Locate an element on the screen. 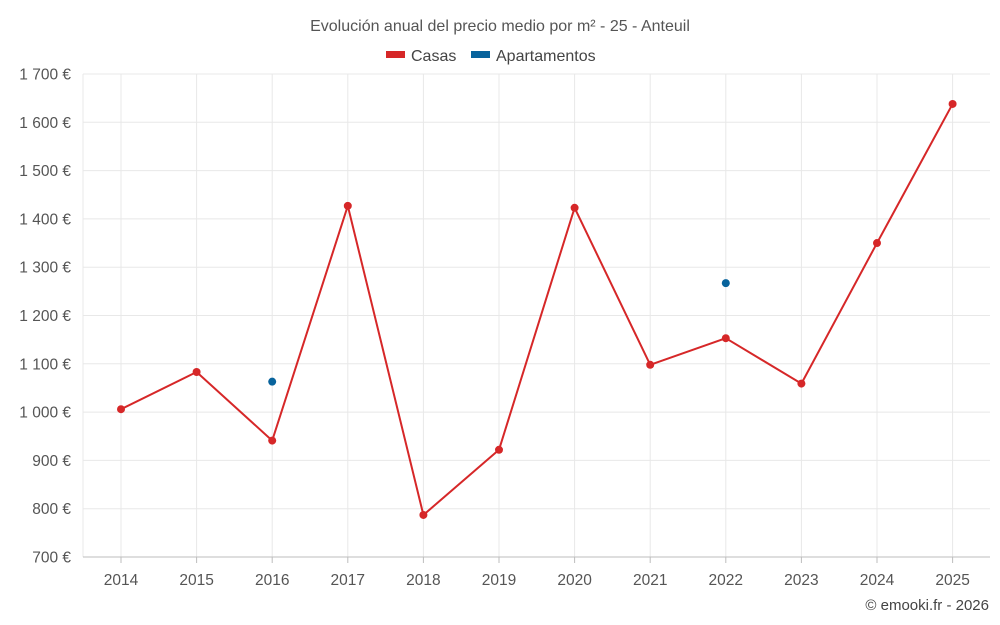 This screenshot has width=1000, height=625. legend-label-casas: Casas is located at coordinates (433, 56).